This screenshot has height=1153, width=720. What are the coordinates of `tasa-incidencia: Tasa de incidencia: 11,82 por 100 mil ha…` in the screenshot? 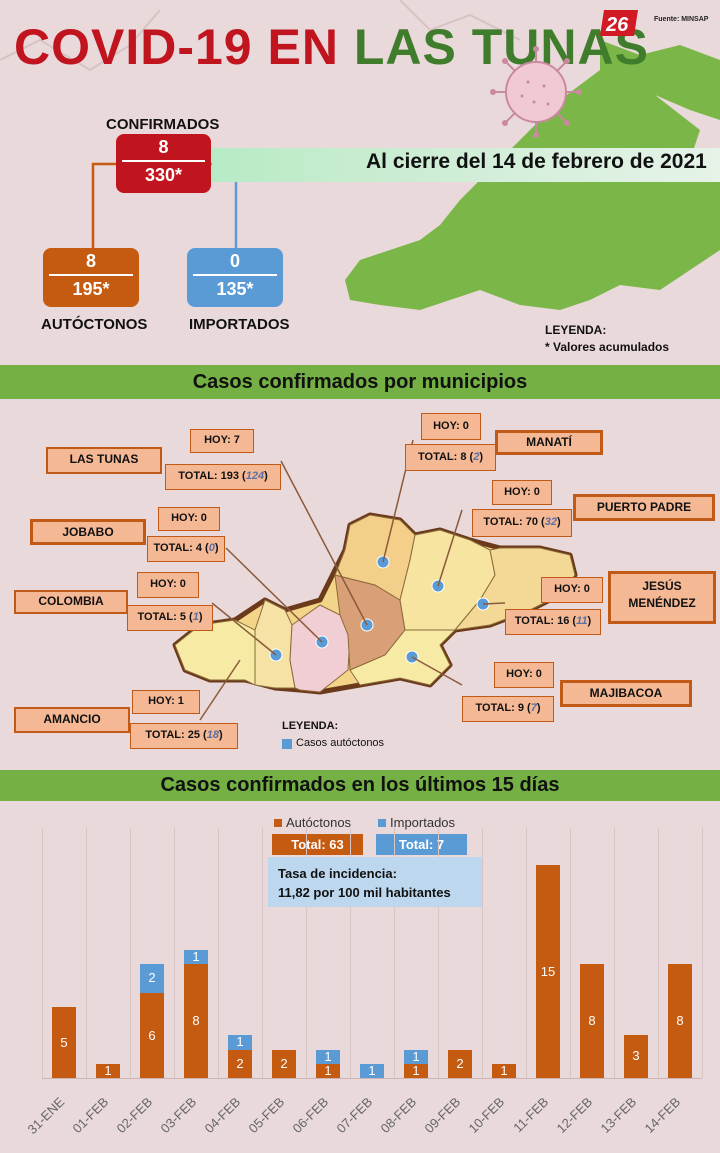 It's located at (375, 882).